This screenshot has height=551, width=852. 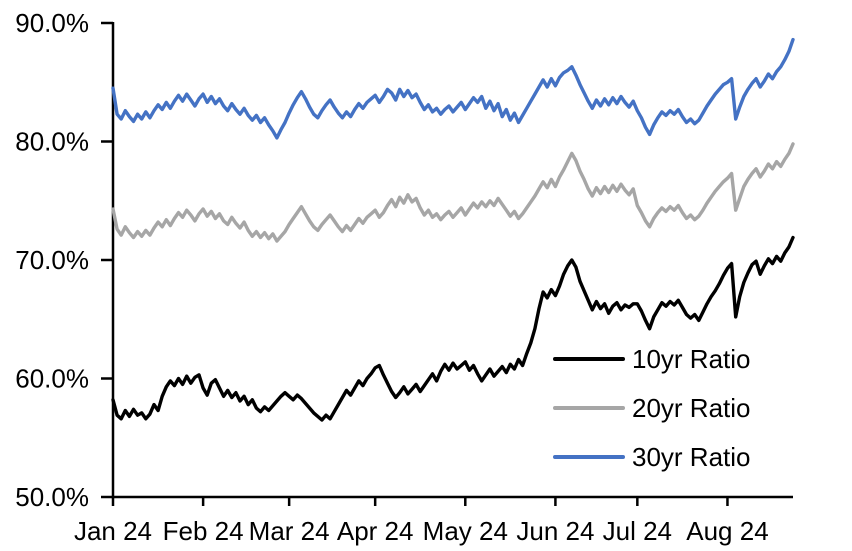 What do you see at coordinates (52, 142) in the screenshot?
I see `y-tick-label: 80.0%` at bounding box center [52, 142].